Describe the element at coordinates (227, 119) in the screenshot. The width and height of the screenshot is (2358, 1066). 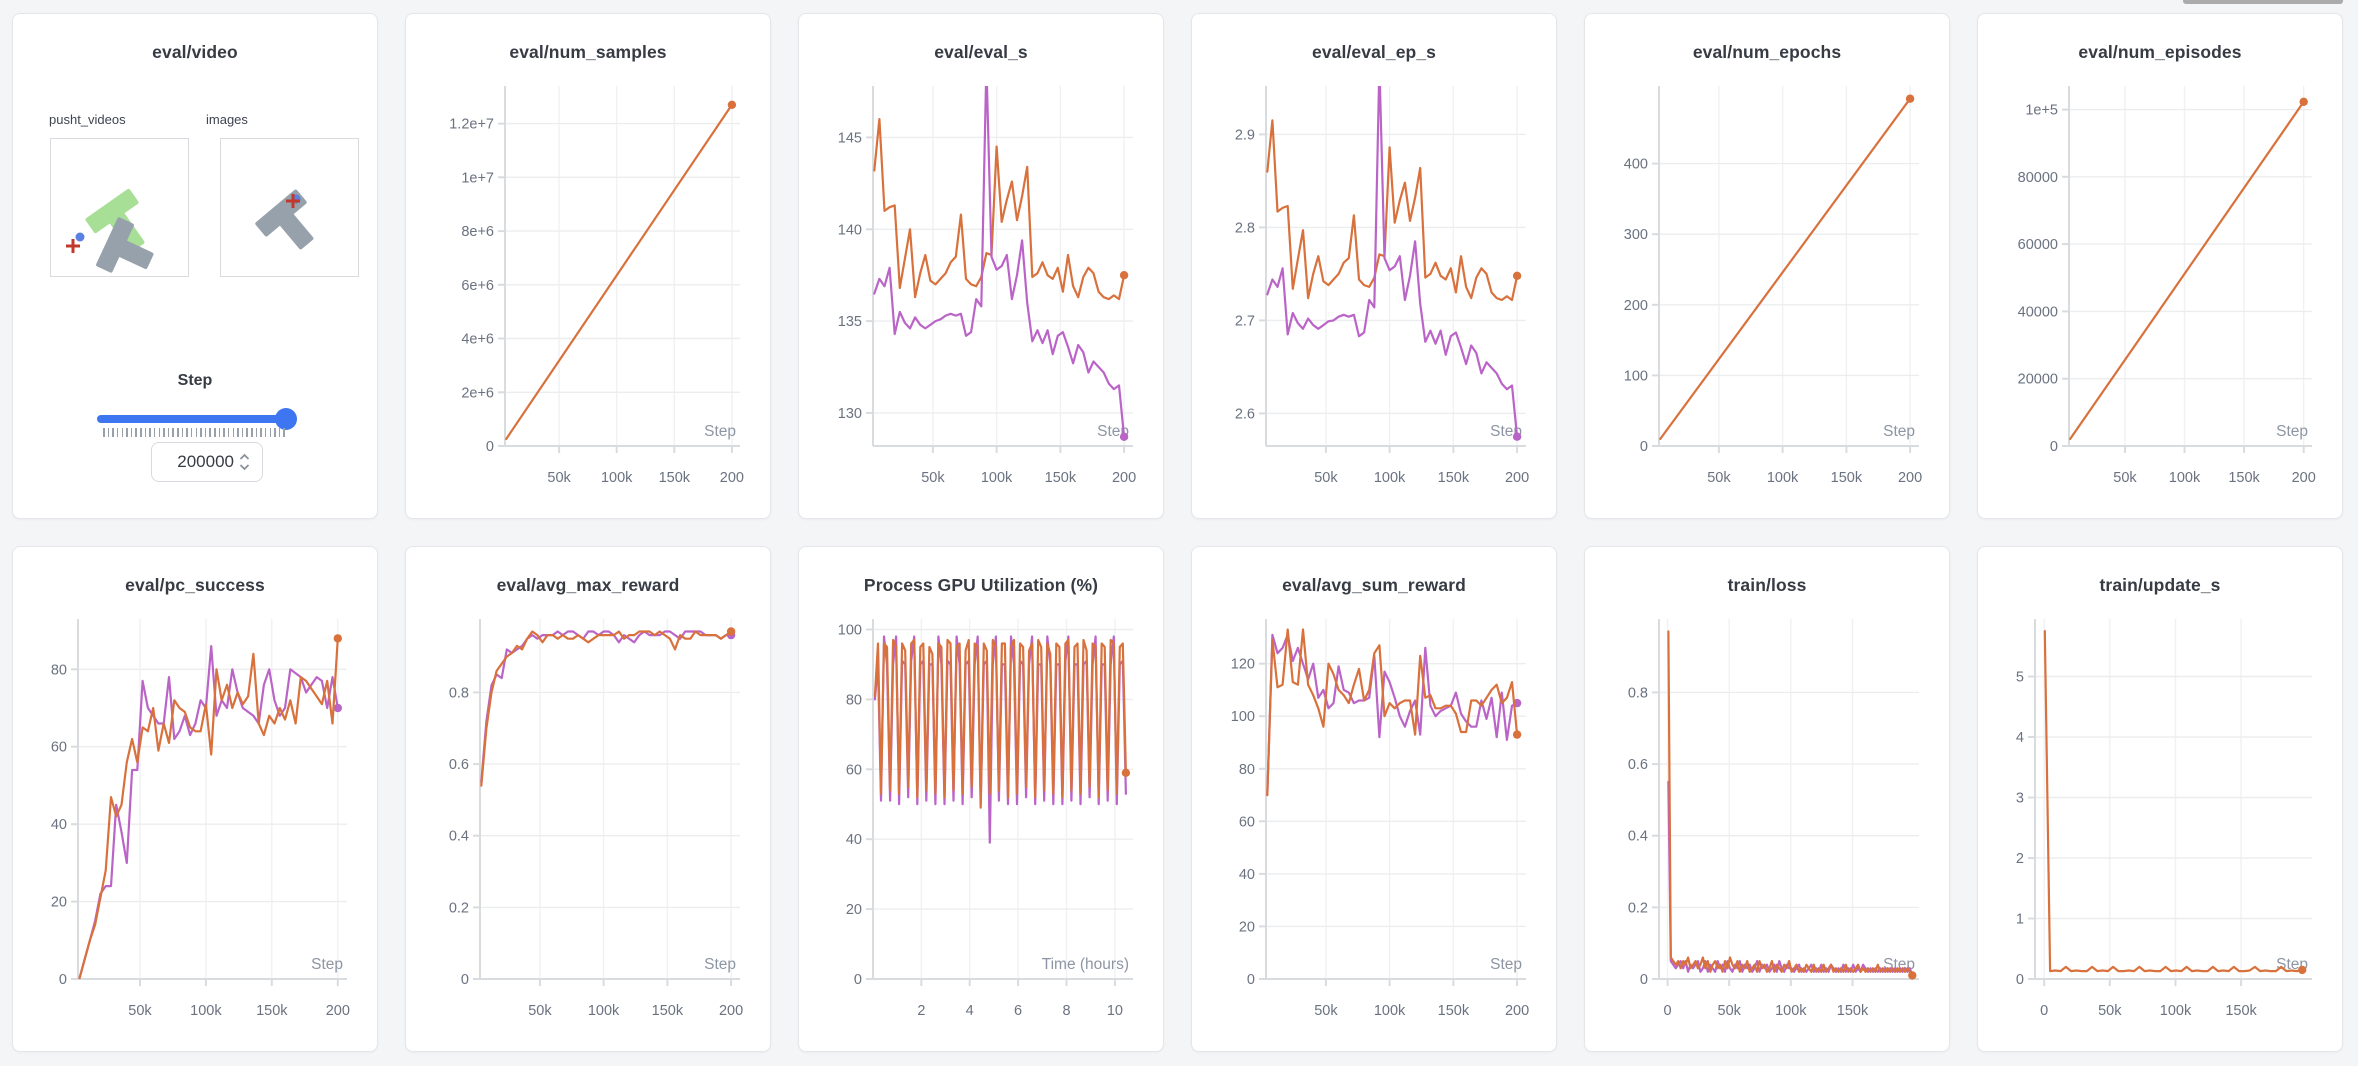
I see `media-label-images: images` at that location.